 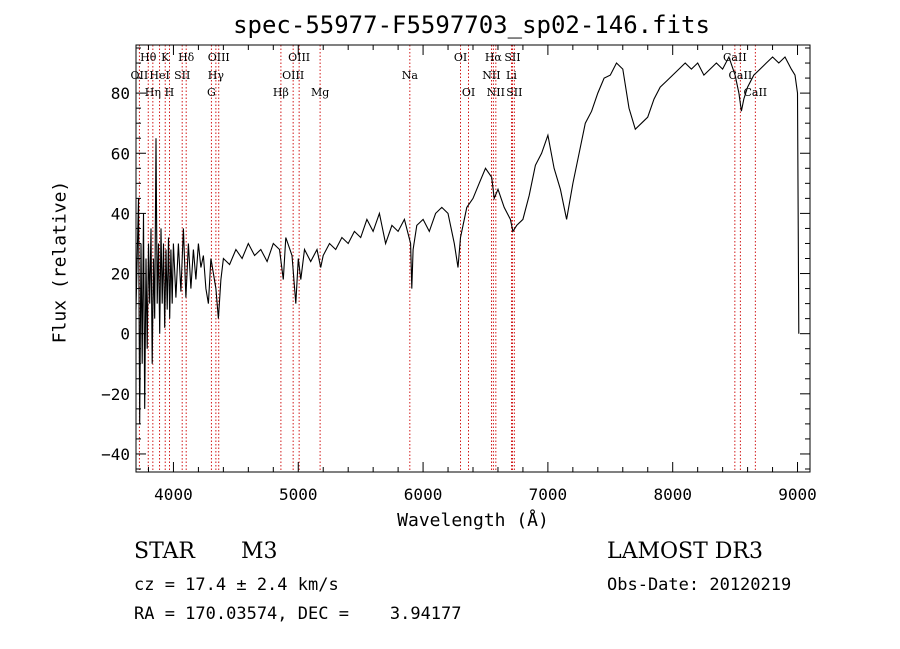 What do you see at coordinates (797, 494) in the screenshot?
I see `x-tick-label: 9000` at bounding box center [797, 494].